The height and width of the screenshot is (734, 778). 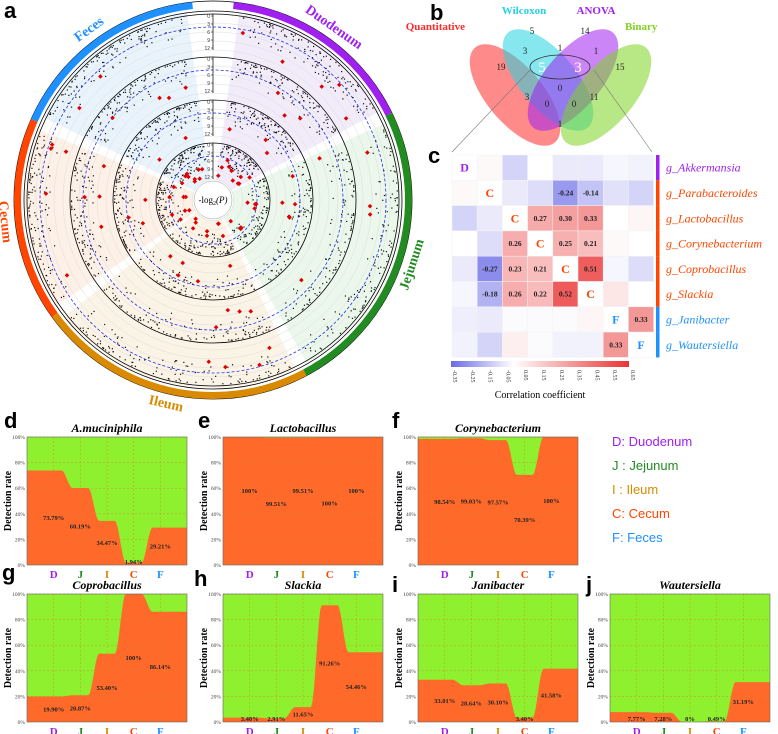 I want to click on y-tick-label: 20%, so click(x=216, y=540).